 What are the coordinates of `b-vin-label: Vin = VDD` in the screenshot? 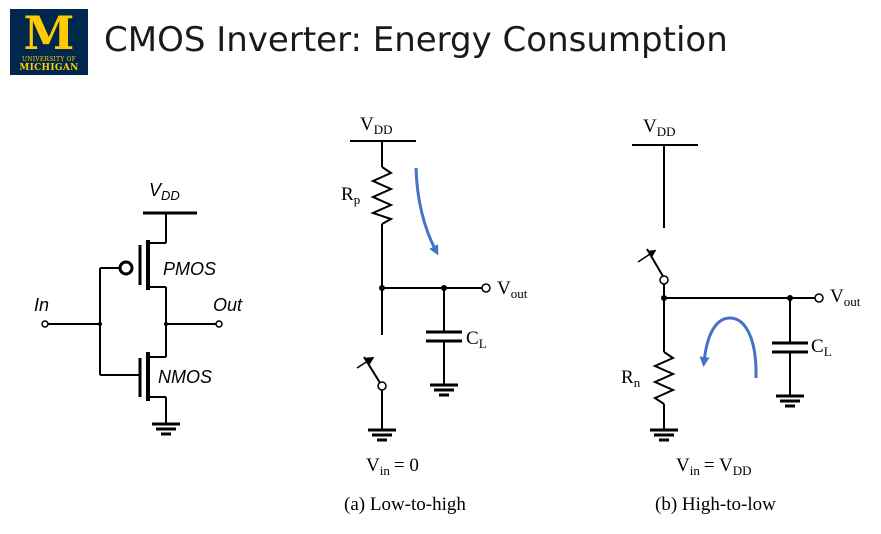 It's located at (713, 466).